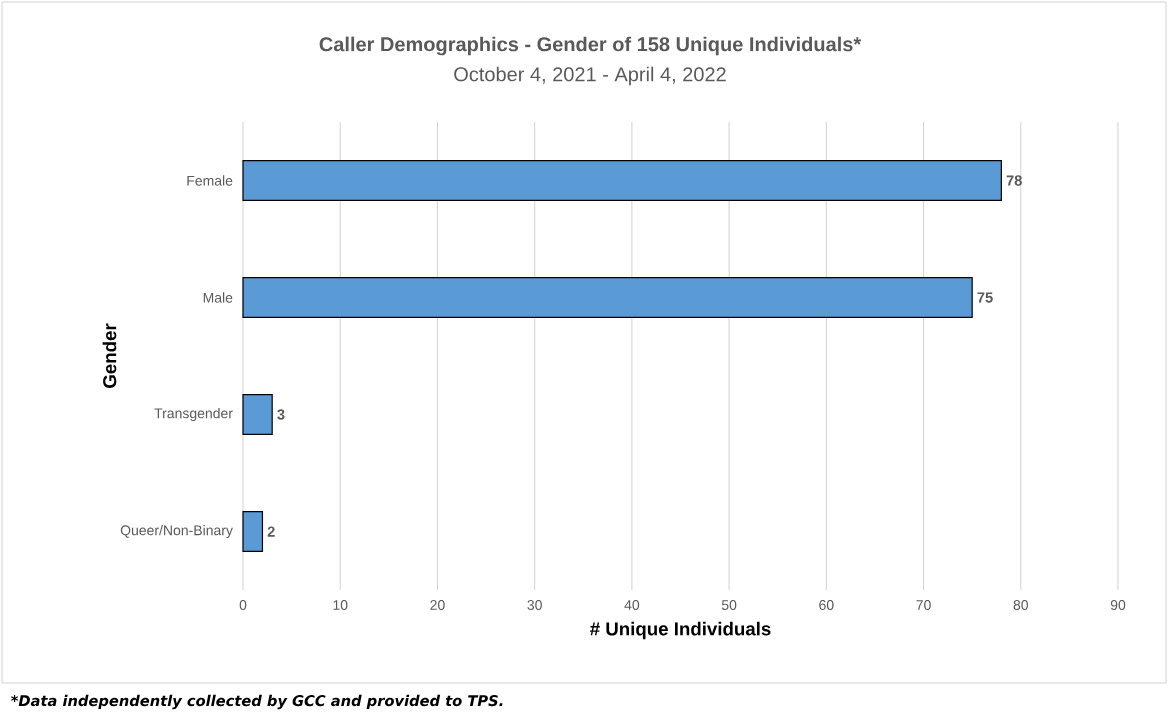 The width and height of the screenshot is (1176, 719). Describe the element at coordinates (257, 702) in the screenshot. I see `text: *Data independently collected by GCC and provided to TPS.` at that location.